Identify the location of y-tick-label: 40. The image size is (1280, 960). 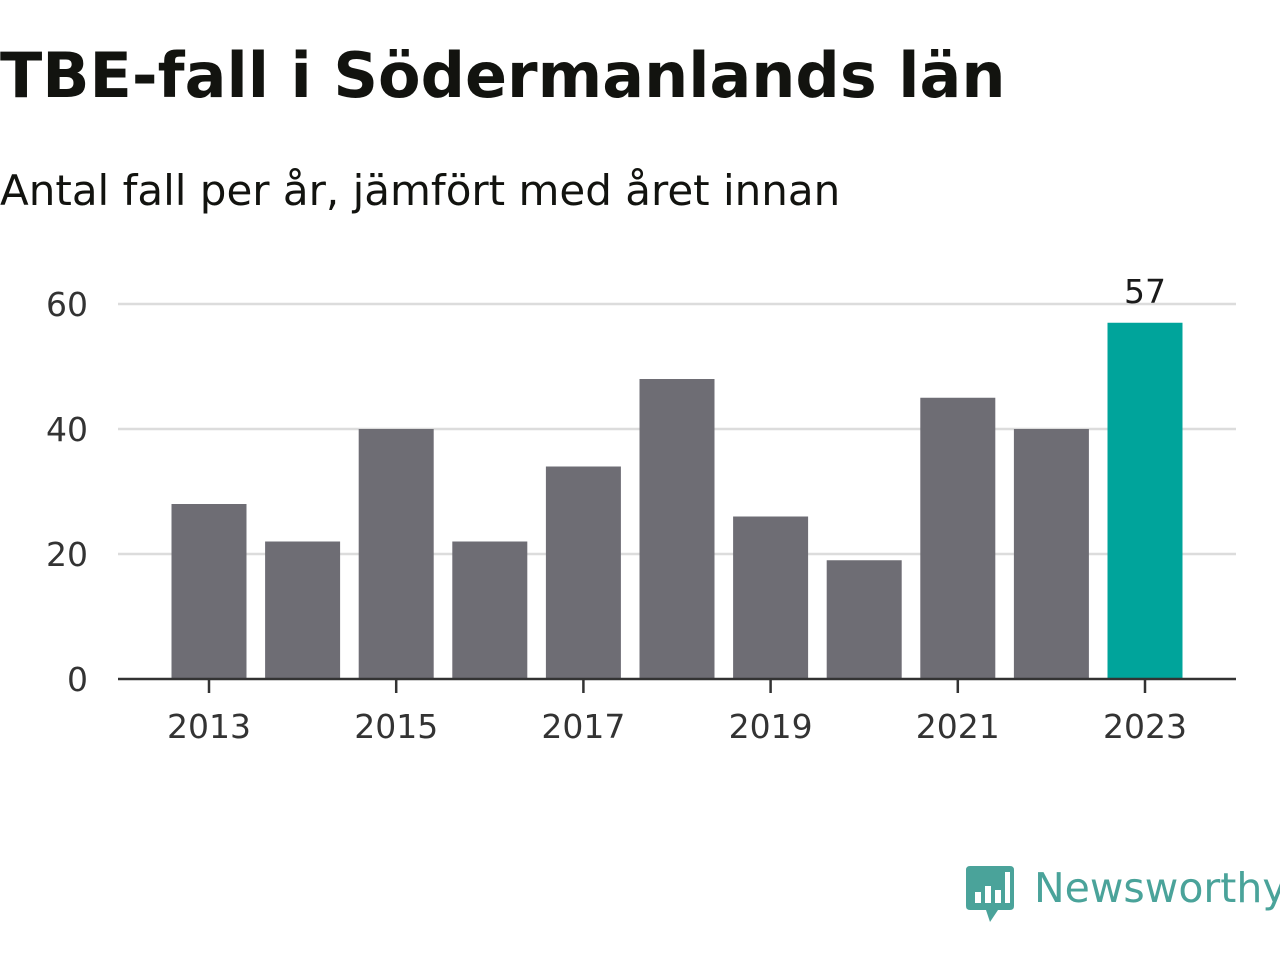
(67, 429).